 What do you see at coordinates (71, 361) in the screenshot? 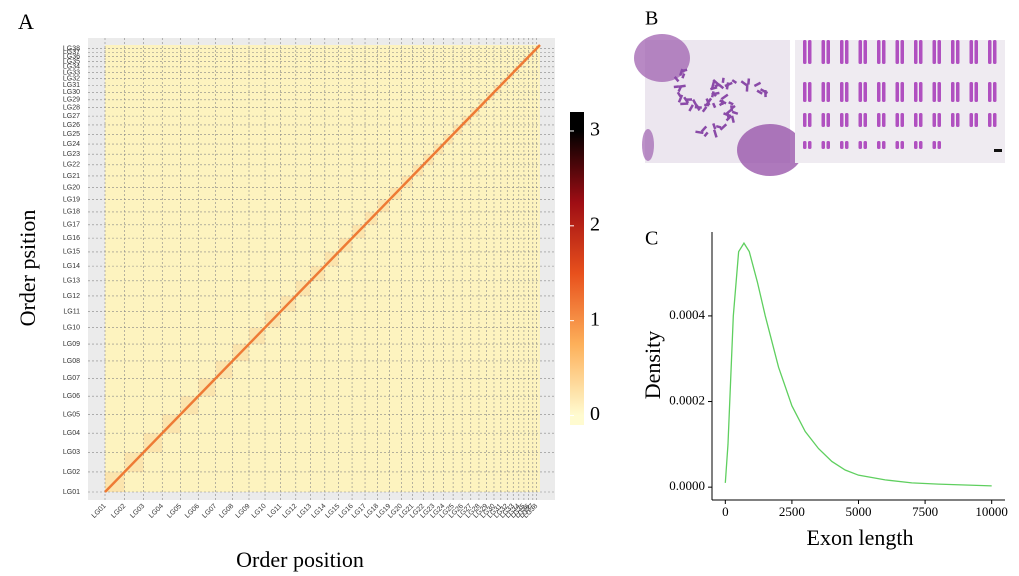
I see `y-tick-label: LG08` at bounding box center [71, 361].